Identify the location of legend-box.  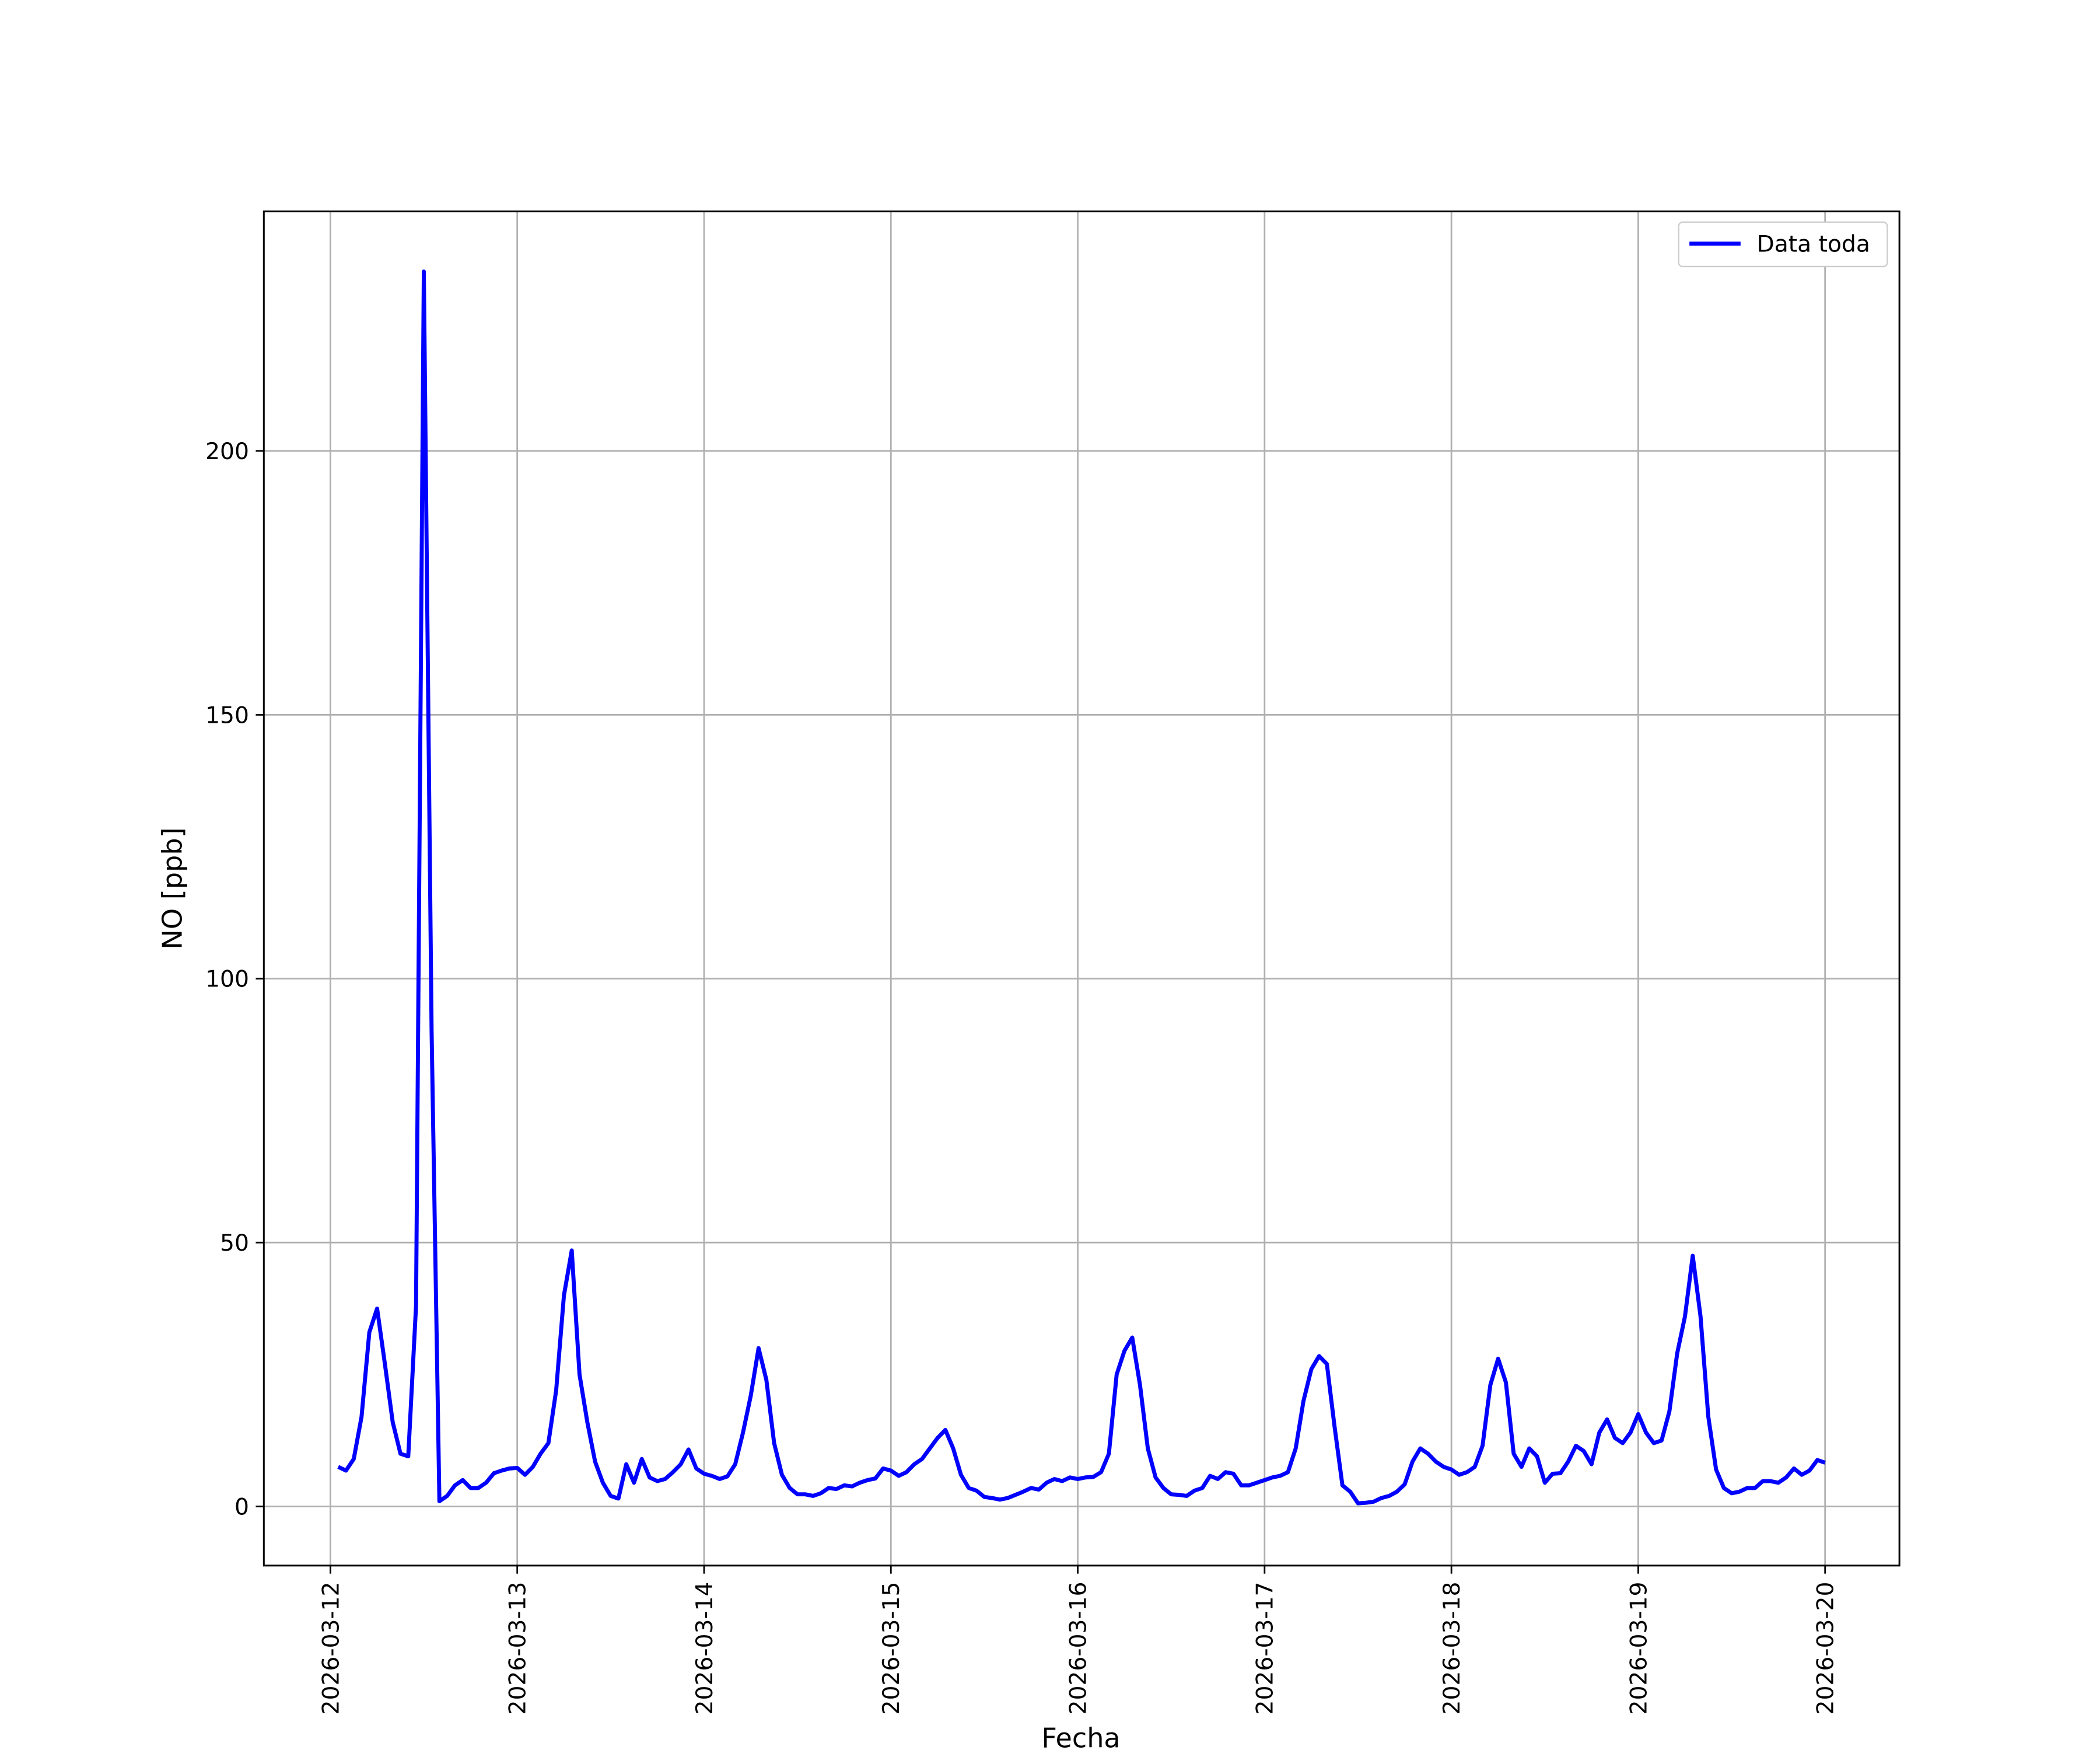
(1783, 244).